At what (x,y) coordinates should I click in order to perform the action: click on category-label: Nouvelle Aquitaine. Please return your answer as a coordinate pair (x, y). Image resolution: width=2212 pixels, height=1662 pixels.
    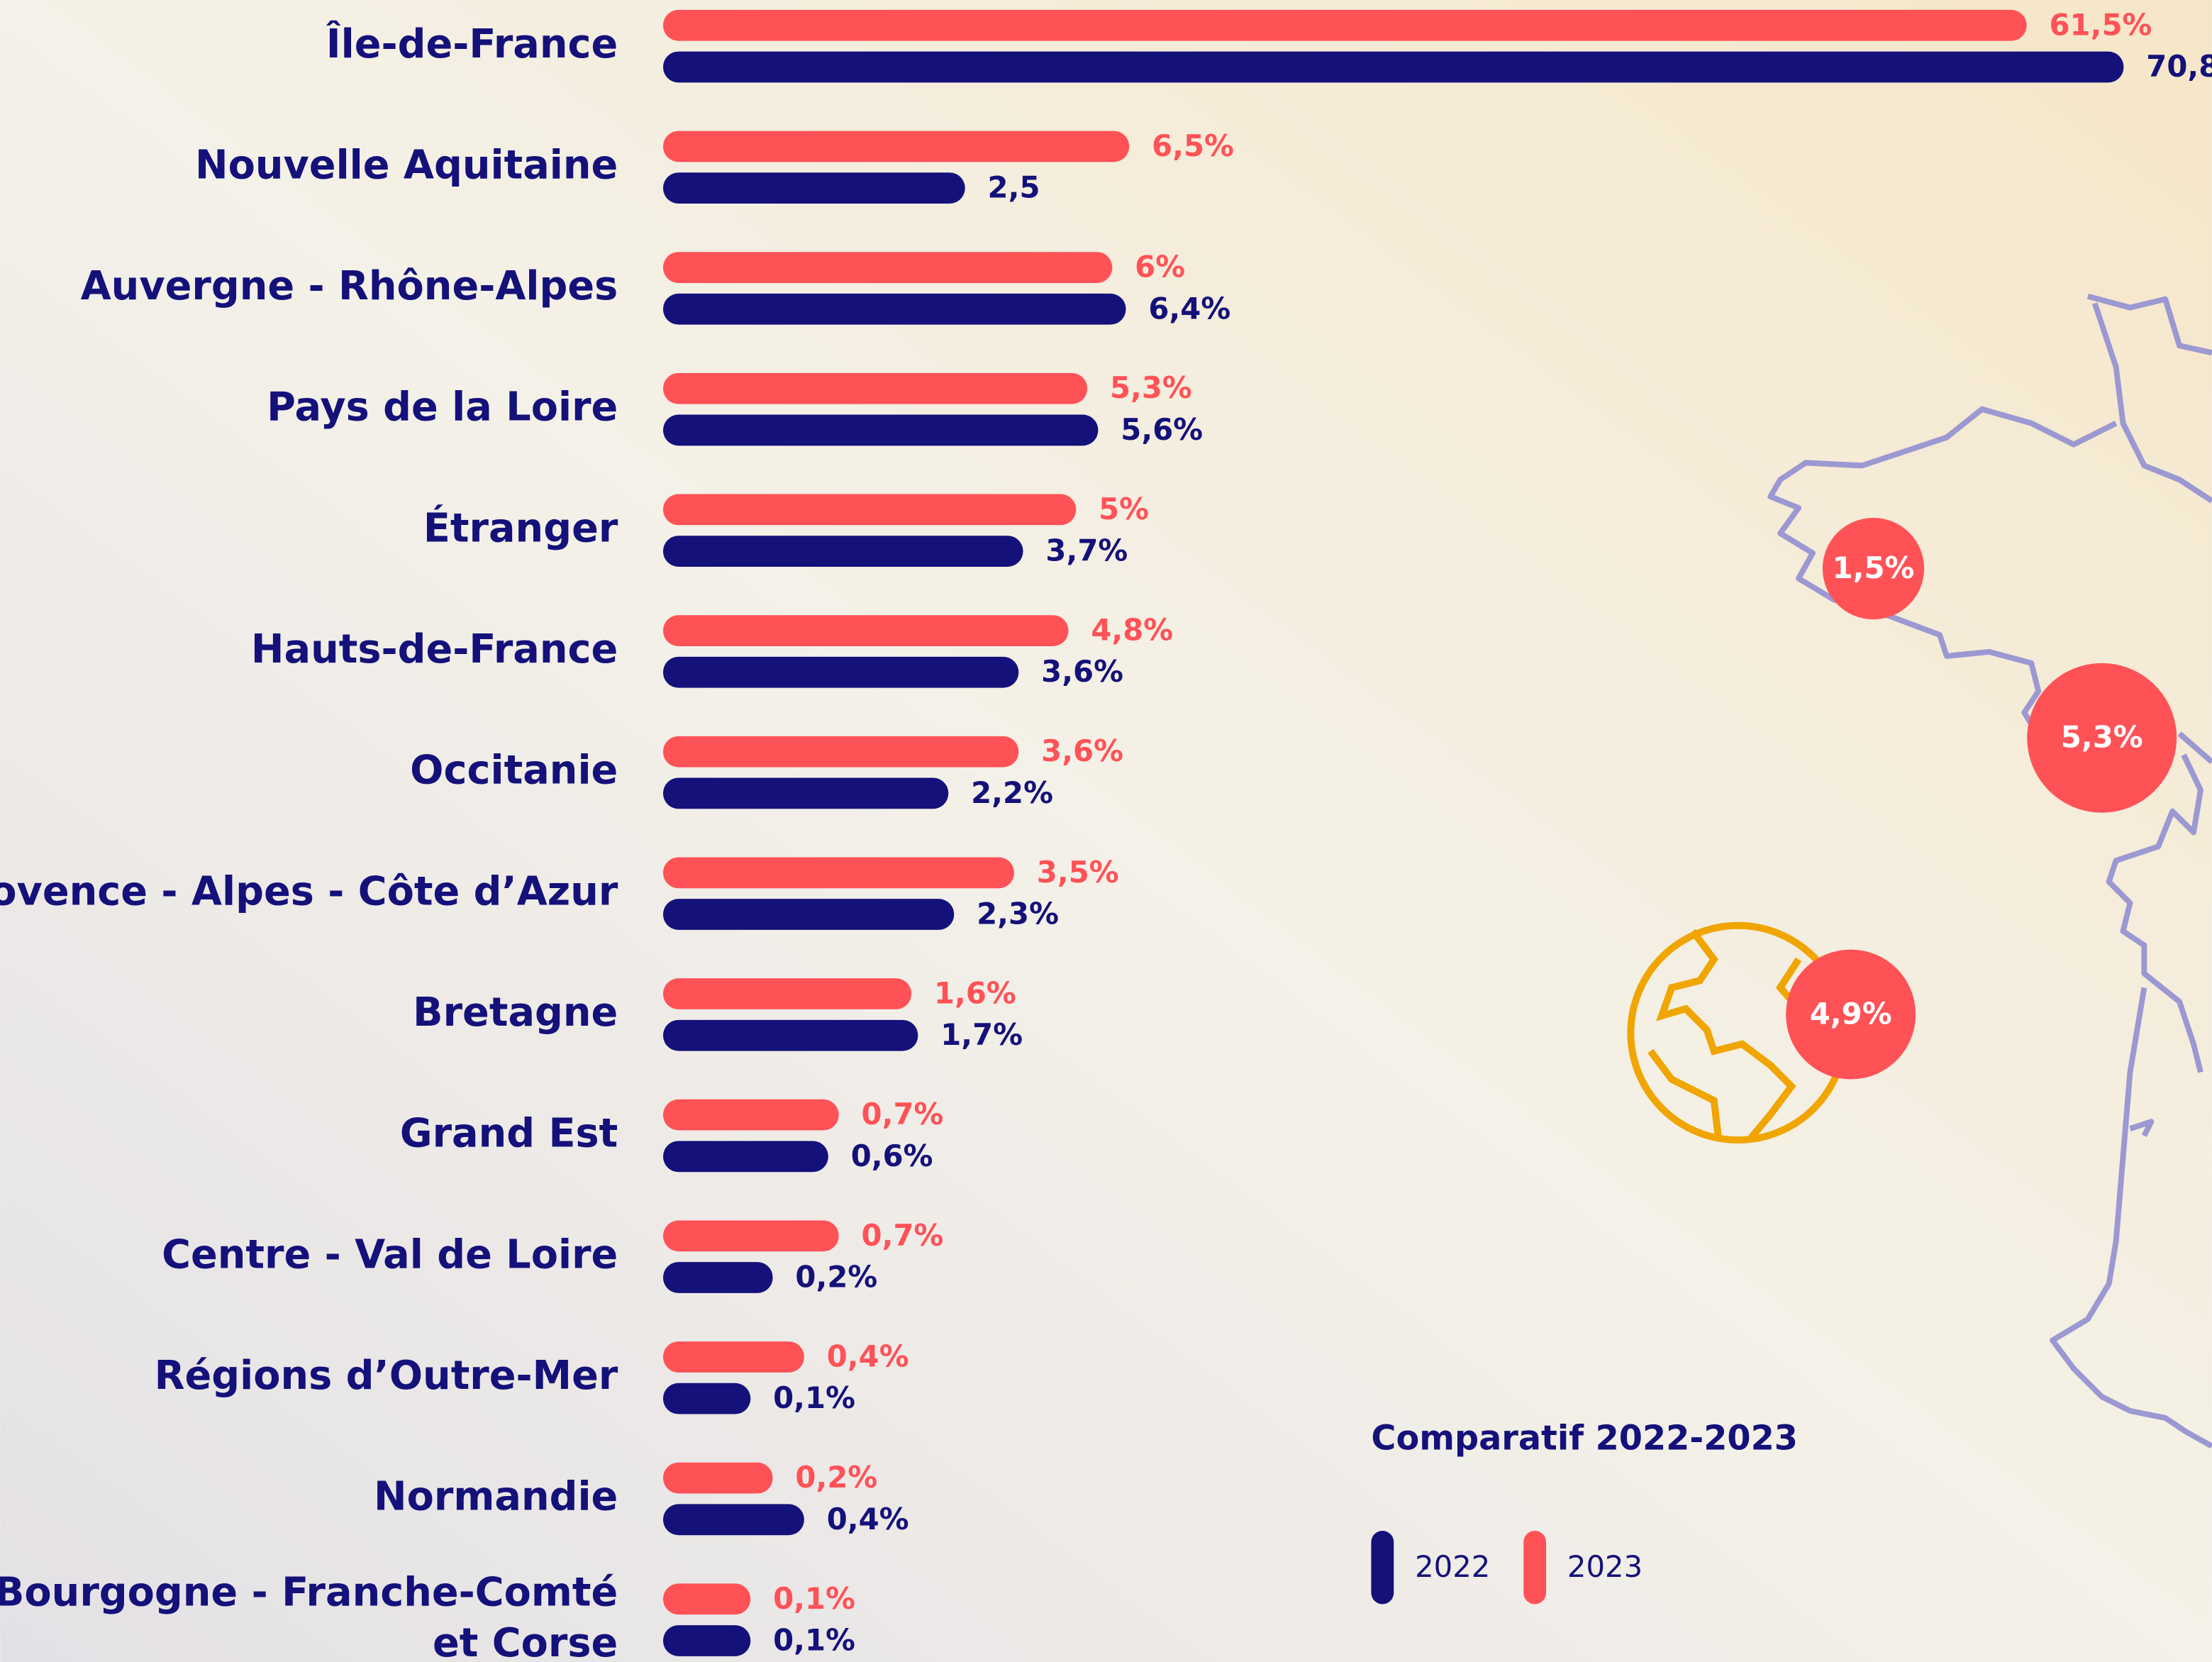
    Looking at the image, I should click on (406, 165).